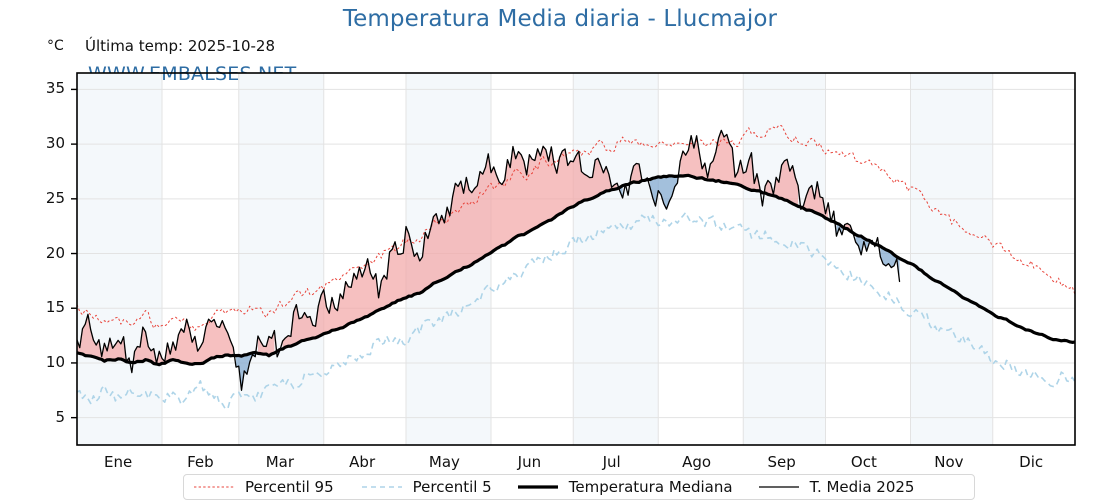 The width and height of the screenshot is (1120, 500). Describe the element at coordinates (200, 462) in the screenshot. I see `x-tick-label: Feb` at that location.